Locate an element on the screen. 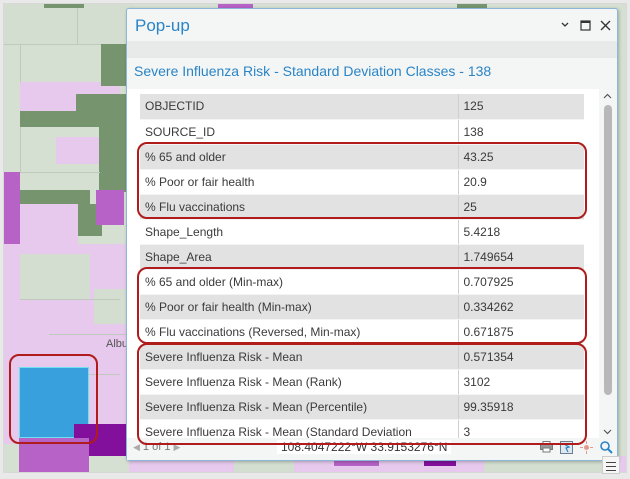  menu-icon is located at coordinates (611, 465).